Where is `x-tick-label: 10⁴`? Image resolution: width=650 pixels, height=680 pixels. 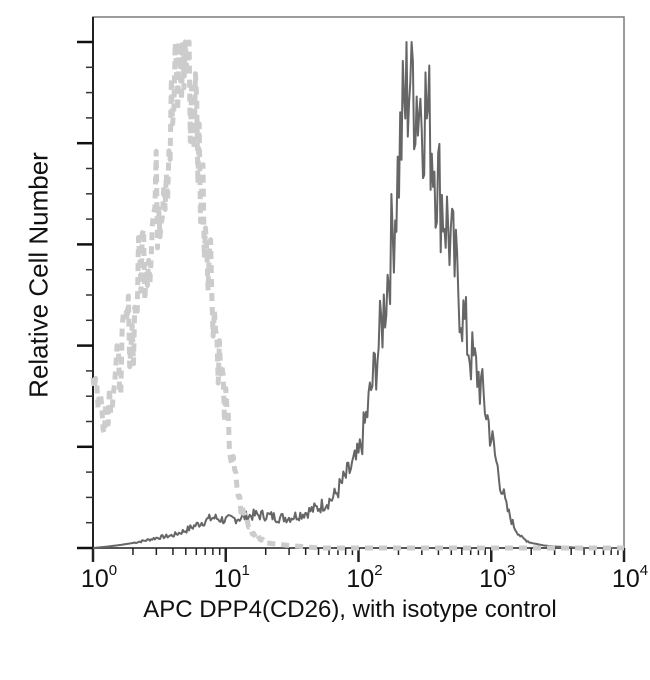 x-tick-label: 10⁴ is located at coordinates (630, 577).